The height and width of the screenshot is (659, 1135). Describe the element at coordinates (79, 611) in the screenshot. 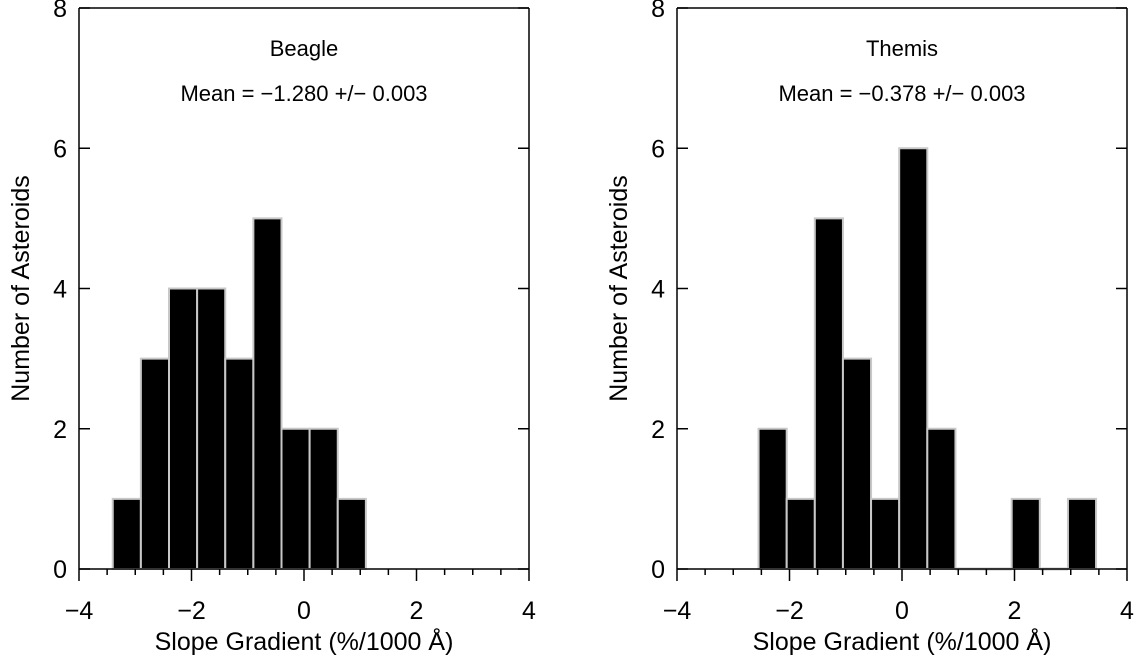

I see `beagle-x-tick-label: −4` at that location.